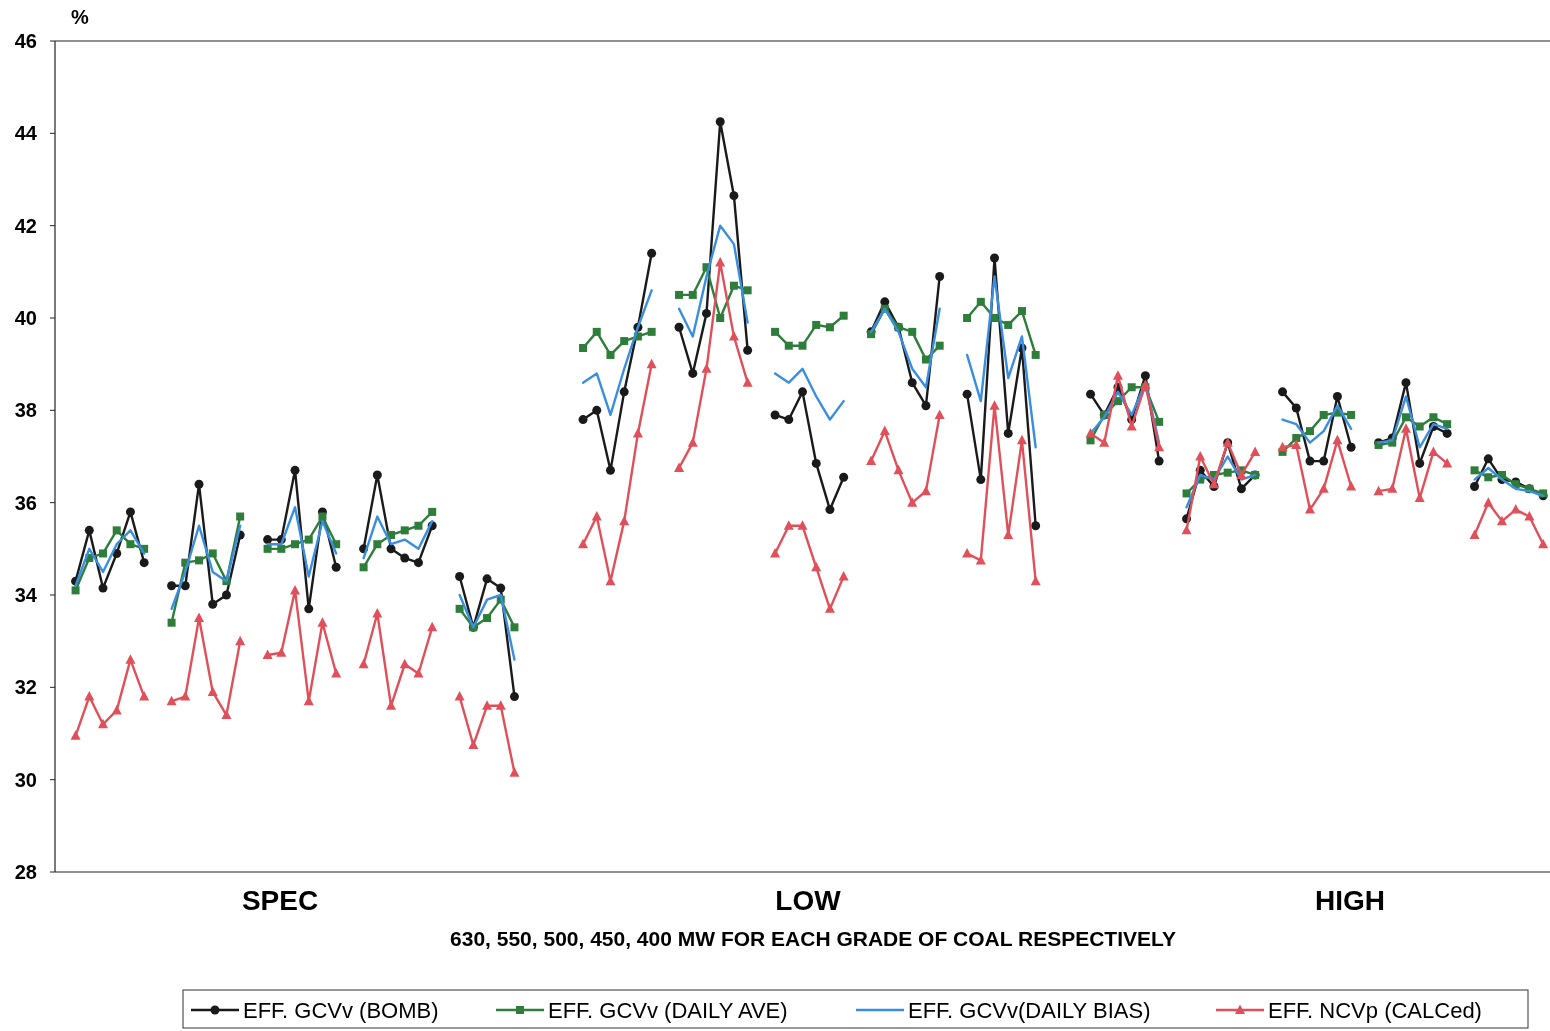  I want to click on text: SPEC, so click(280, 900).